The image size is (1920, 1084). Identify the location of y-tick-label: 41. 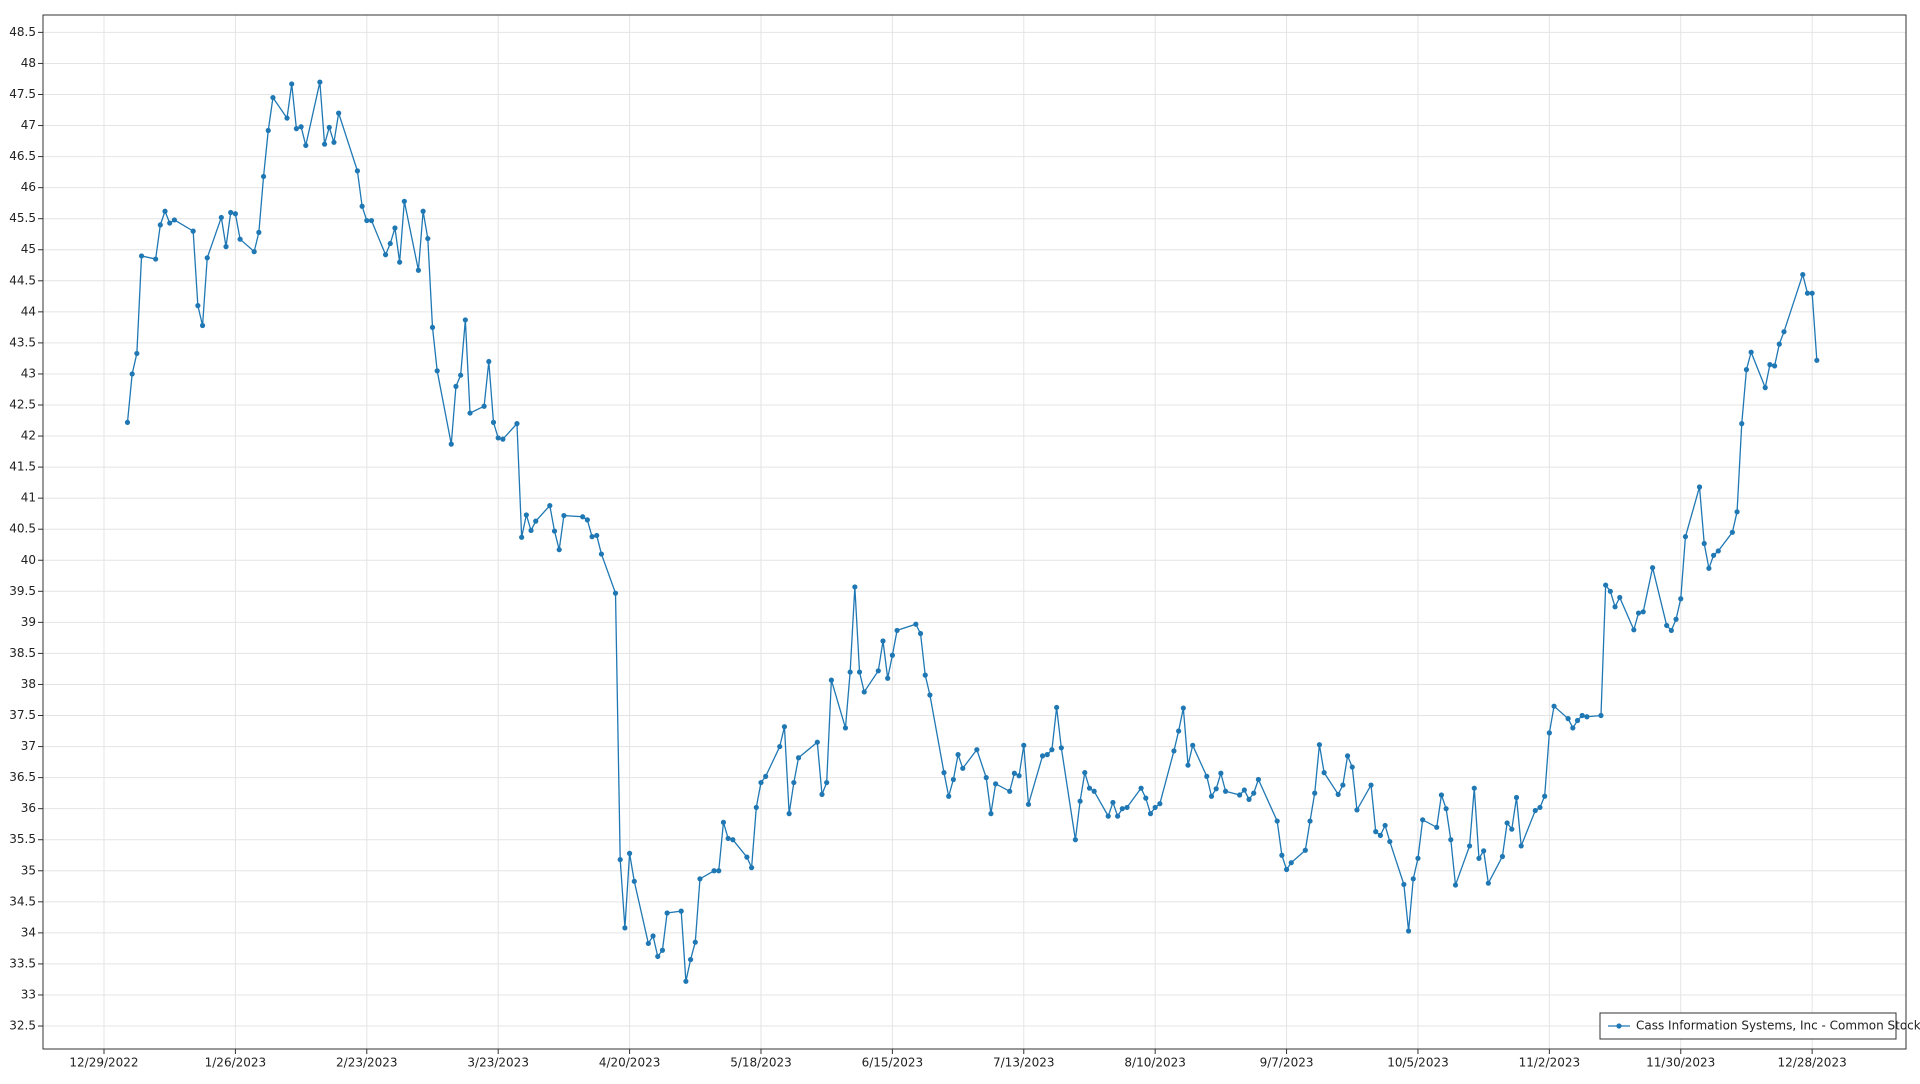
(28, 498).